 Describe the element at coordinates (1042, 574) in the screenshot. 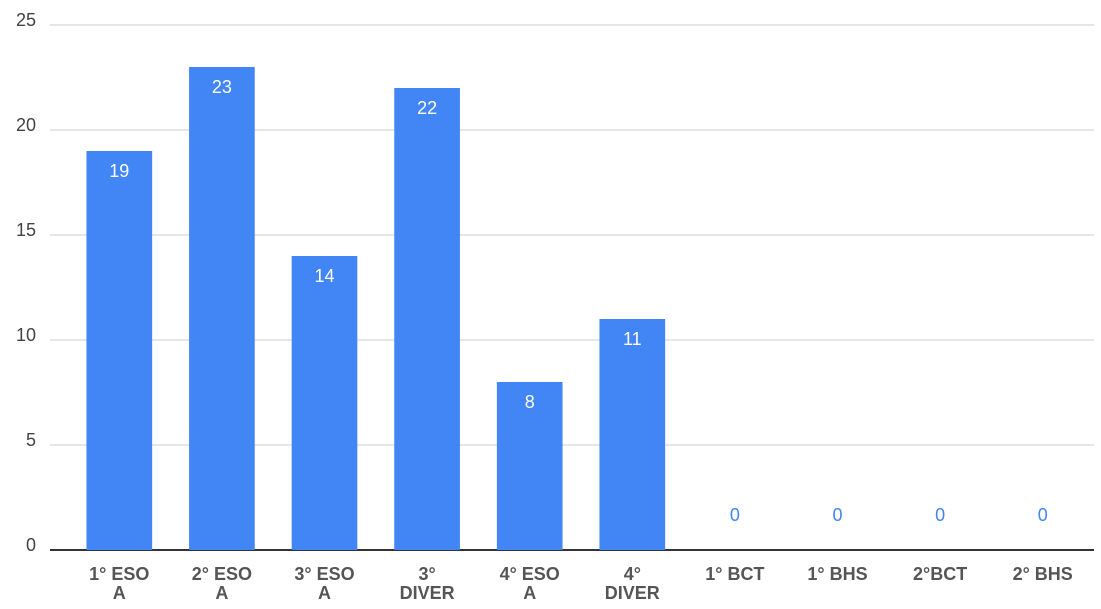

I see `x-tick-label: 2° BHS` at that location.